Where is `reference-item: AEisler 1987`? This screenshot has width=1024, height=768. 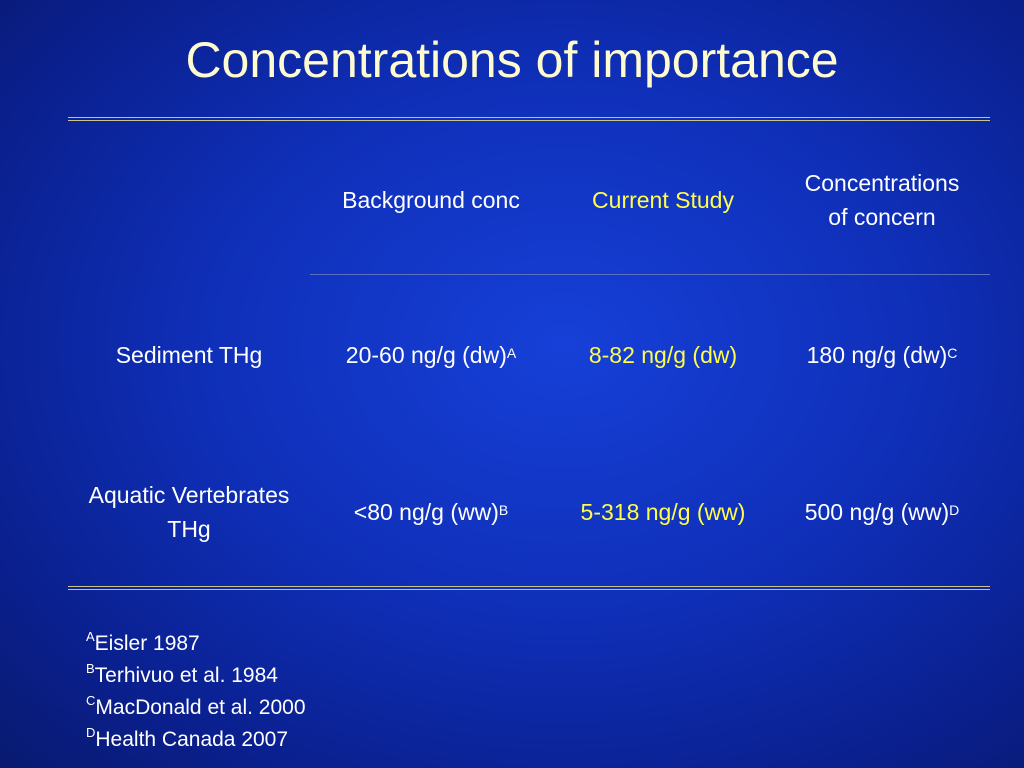 reference-item: AEisler 1987 is located at coordinates (196, 644).